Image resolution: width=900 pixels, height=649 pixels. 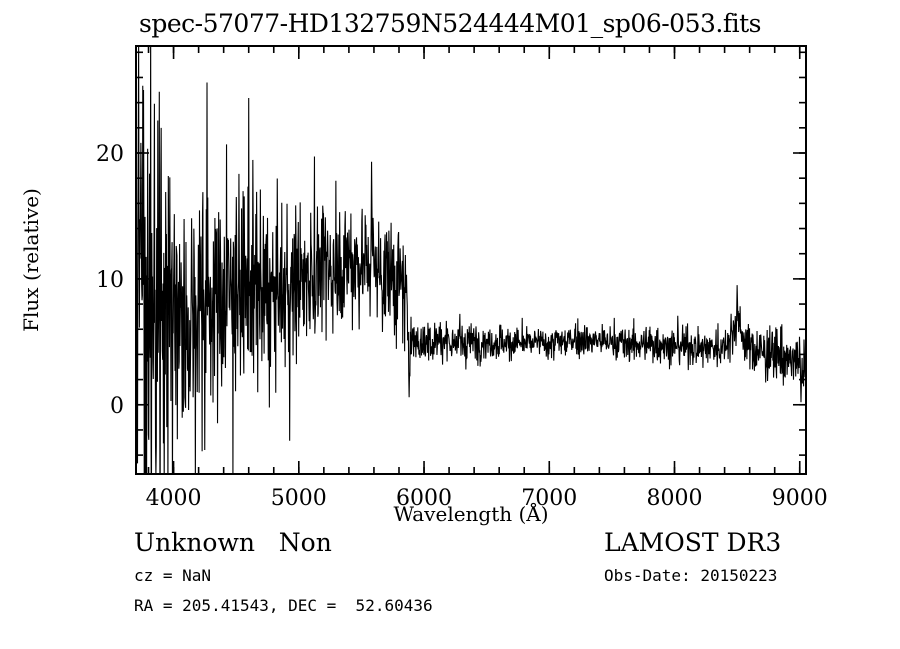 What do you see at coordinates (675, 498) in the screenshot?
I see `x-tick-label: 8000` at bounding box center [675, 498].